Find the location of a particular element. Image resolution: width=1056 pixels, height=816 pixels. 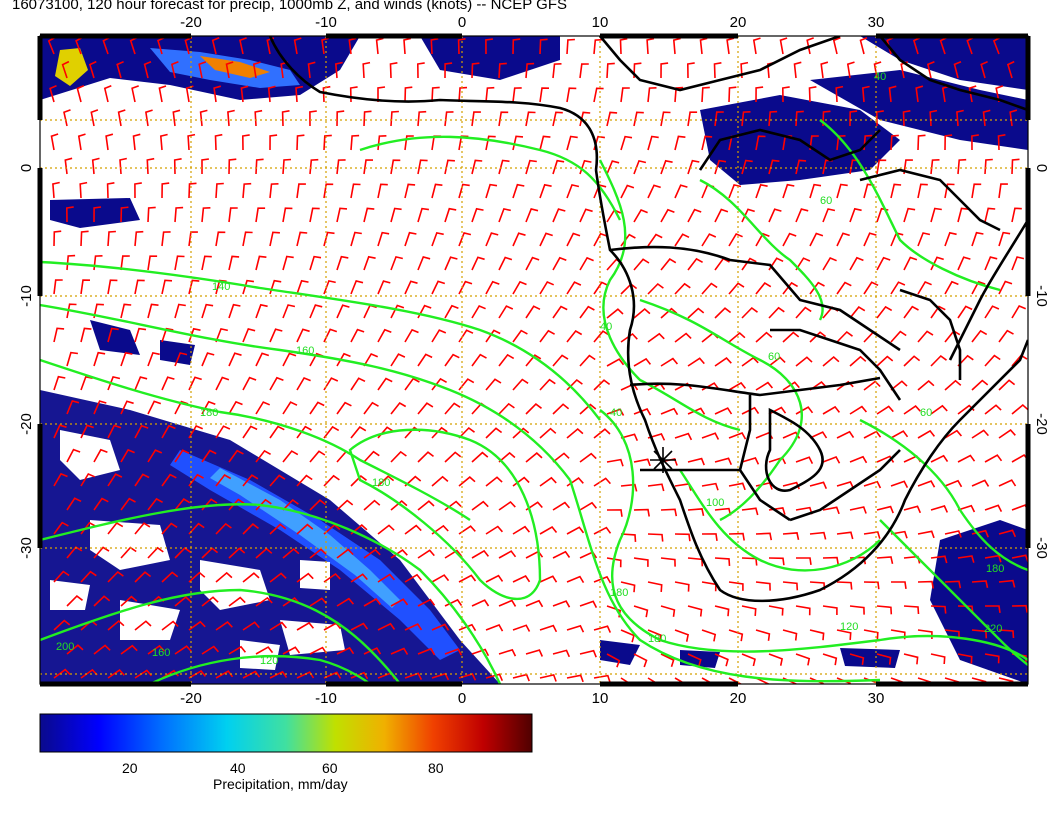

contour-label: 180 is located at coordinates (619, 593).